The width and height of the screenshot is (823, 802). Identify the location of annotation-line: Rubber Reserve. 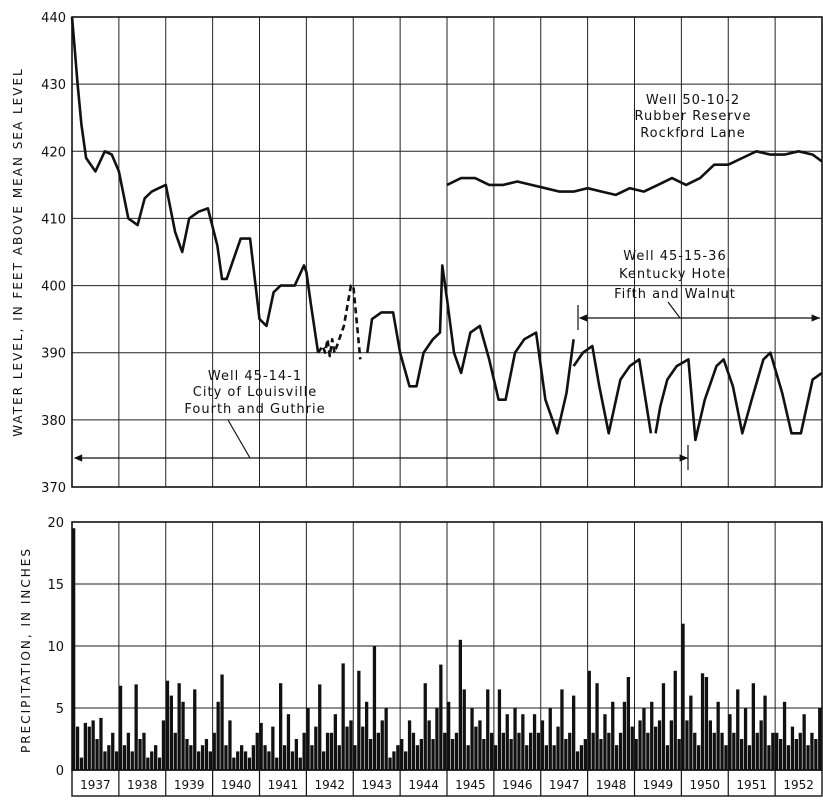
(693, 116).